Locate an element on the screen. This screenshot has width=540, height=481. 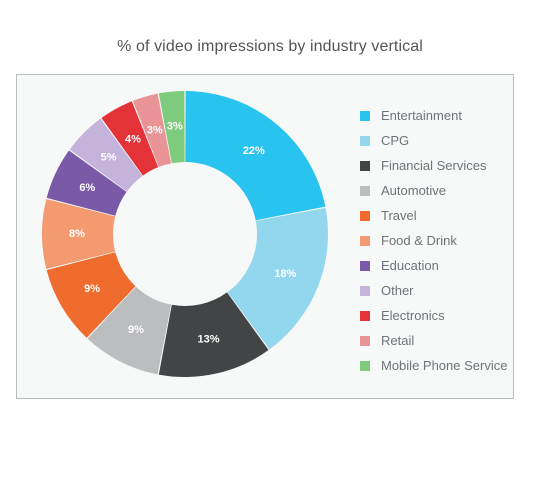
slice-label-financial-services: 13% is located at coordinates (209, 339).